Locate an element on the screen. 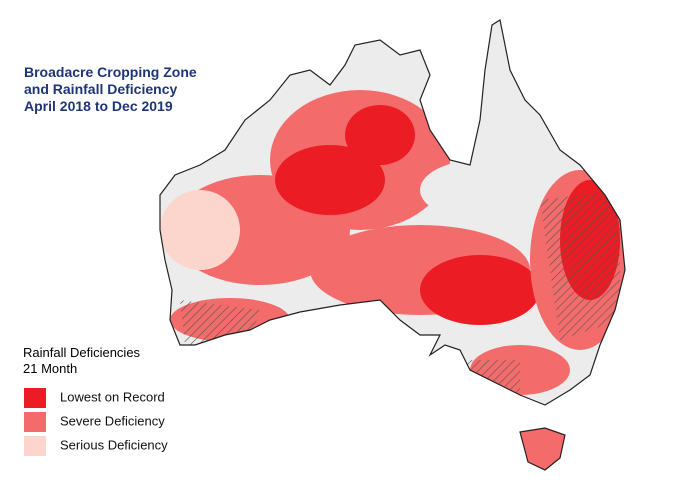  legend-label: Severe Deficiency is located at coordinates (112, 420).